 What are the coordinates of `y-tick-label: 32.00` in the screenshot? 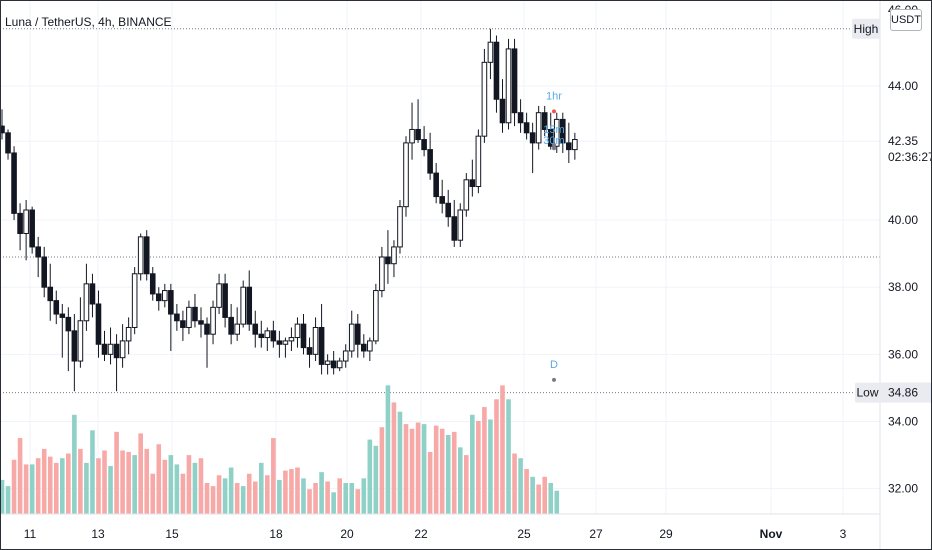 It's located at (903, 489).